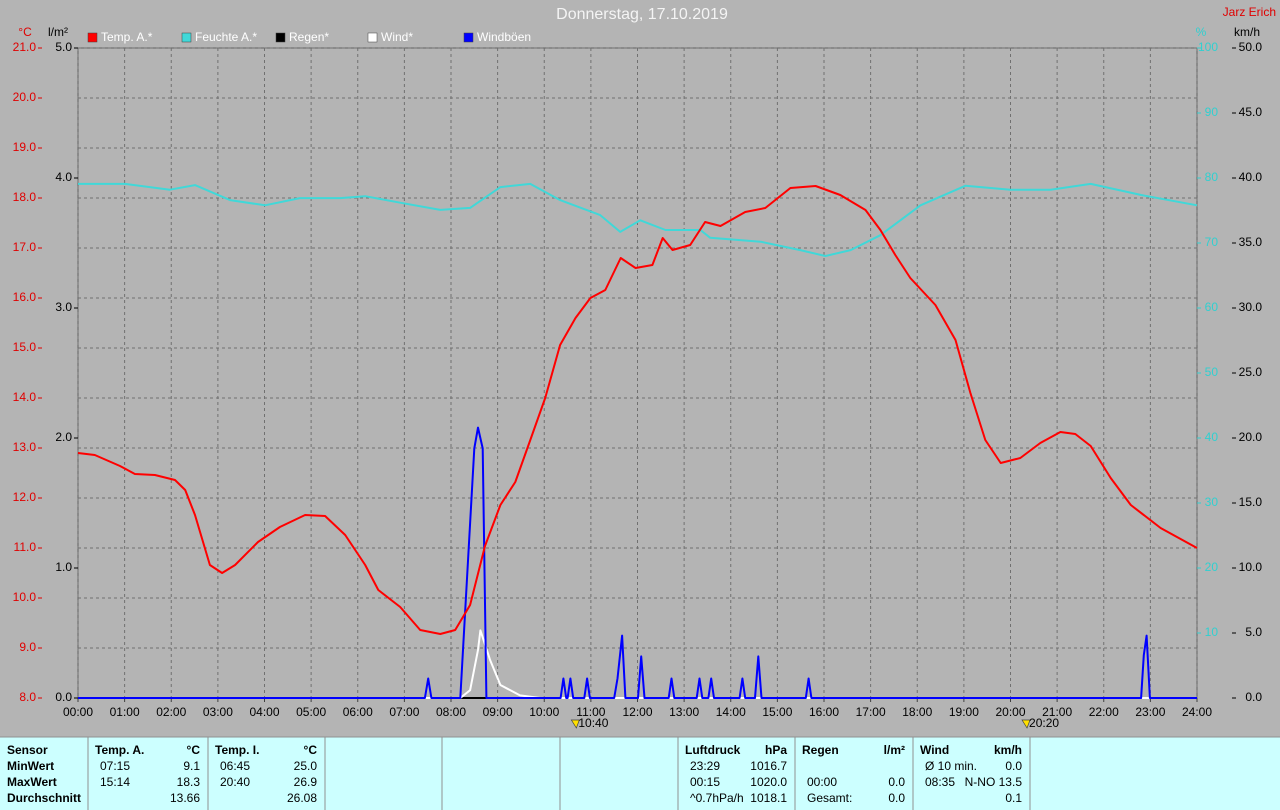 Image resolution: width=1280 pixels, height=810 pixels. I want to click on table-cell: MinWert, so click(30, 766).